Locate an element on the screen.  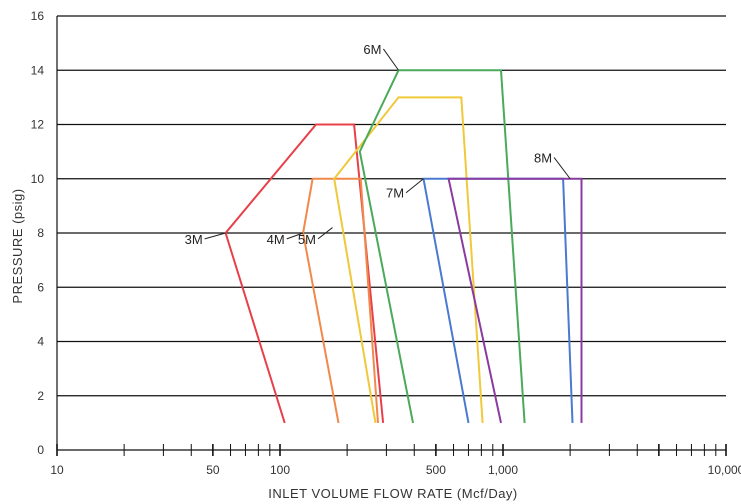
series-line-7m is located at coordinates (498, 300).